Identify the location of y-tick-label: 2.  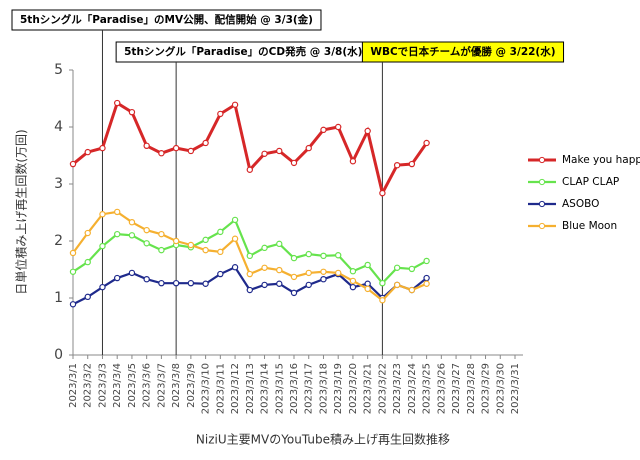
(58, 241).